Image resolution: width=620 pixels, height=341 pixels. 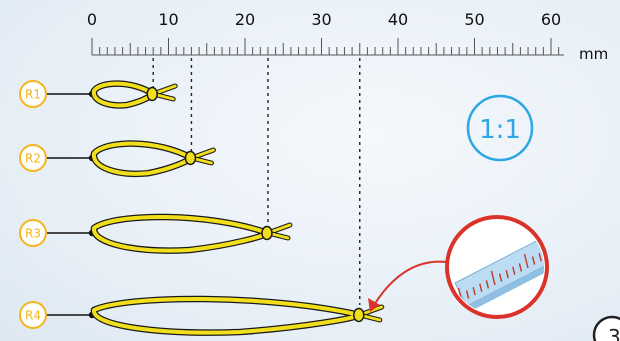 I want to click on ruler-unit: mm, so click(x=593, y=54).